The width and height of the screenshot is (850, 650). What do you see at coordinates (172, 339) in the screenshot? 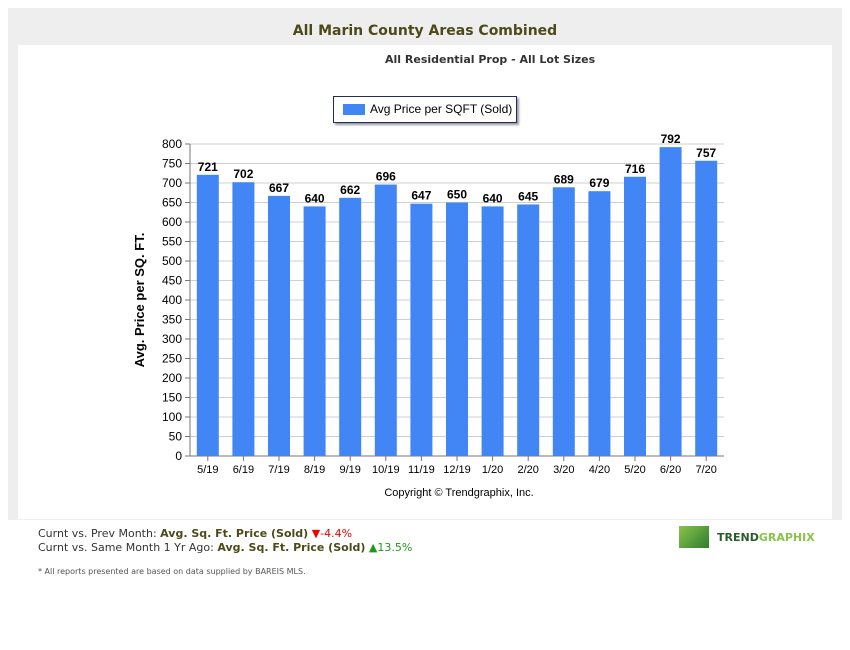
I see `y-tick-label: 300` at bounding box center [172, 339].